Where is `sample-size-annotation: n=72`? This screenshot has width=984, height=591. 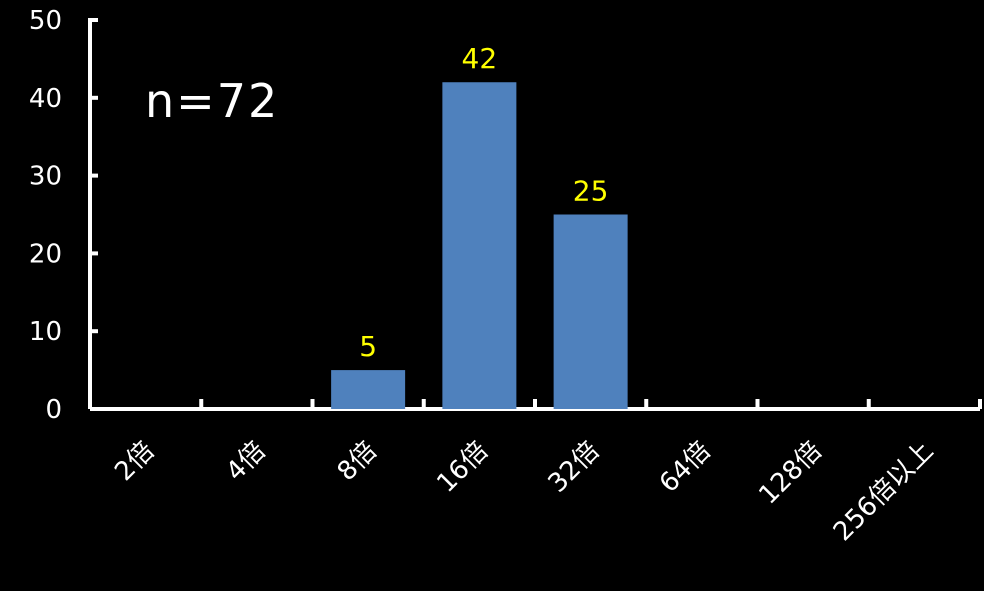
sample-size-annotation: n=72 is located at coordinates (212, 101).